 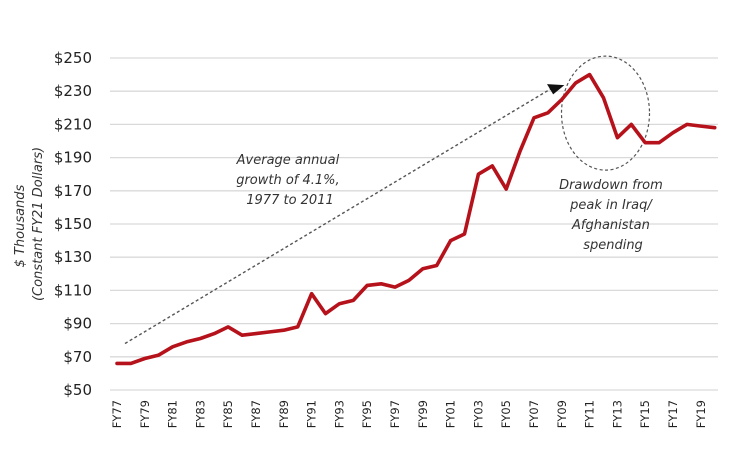 I want to click on y-tick-label: $230, so click(x=73, y=91).